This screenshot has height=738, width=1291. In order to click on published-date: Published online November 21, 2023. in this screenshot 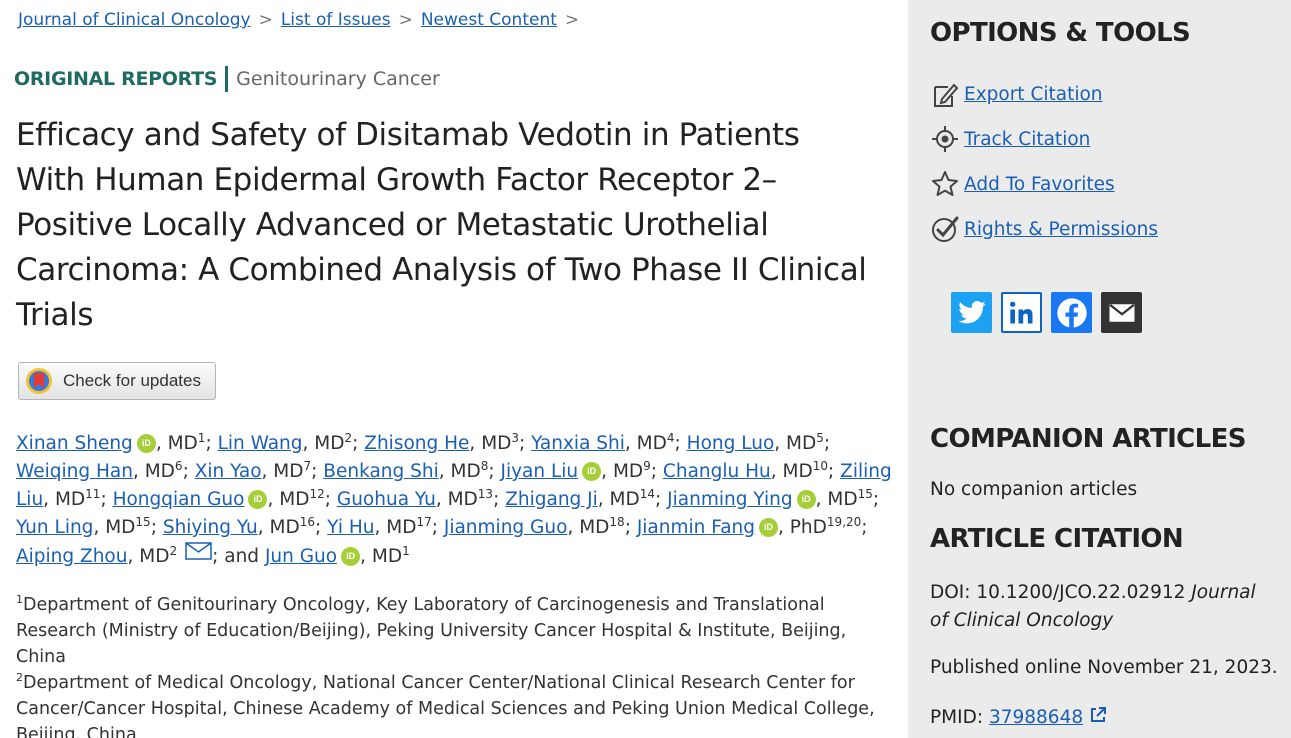, I will do `click(1104, 667)`.